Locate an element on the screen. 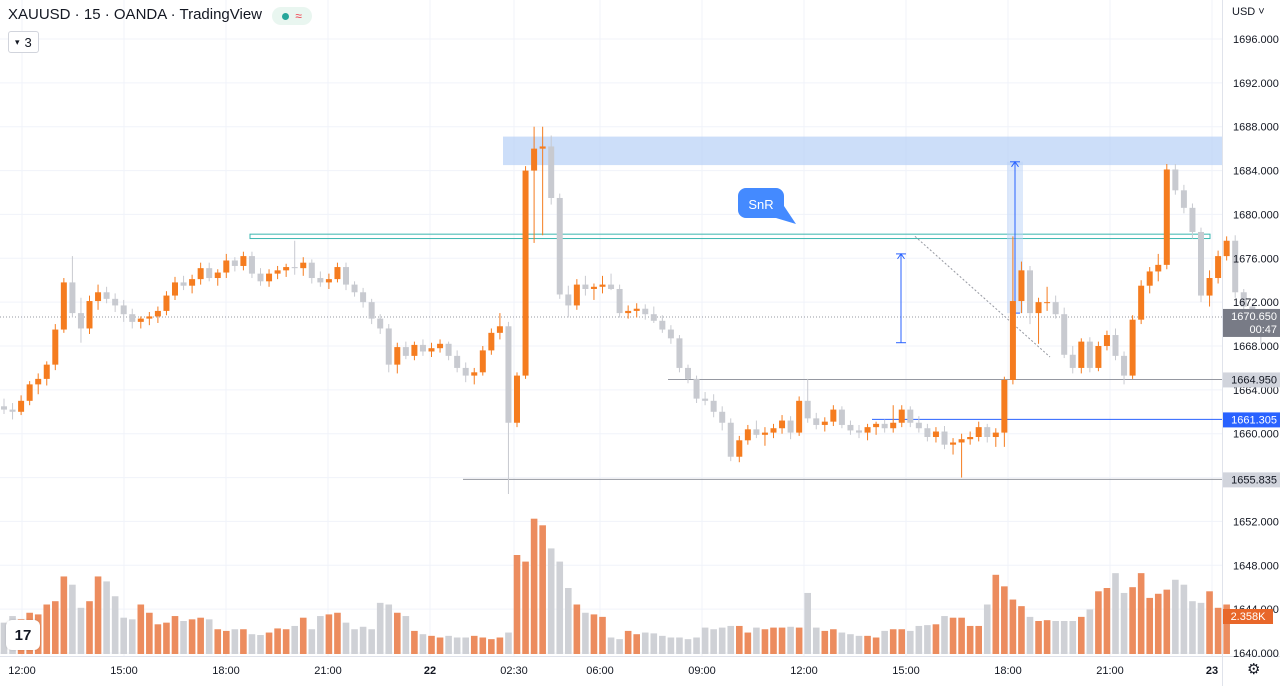  market-status-badge: ≈ is located at coordinates (292, 16).